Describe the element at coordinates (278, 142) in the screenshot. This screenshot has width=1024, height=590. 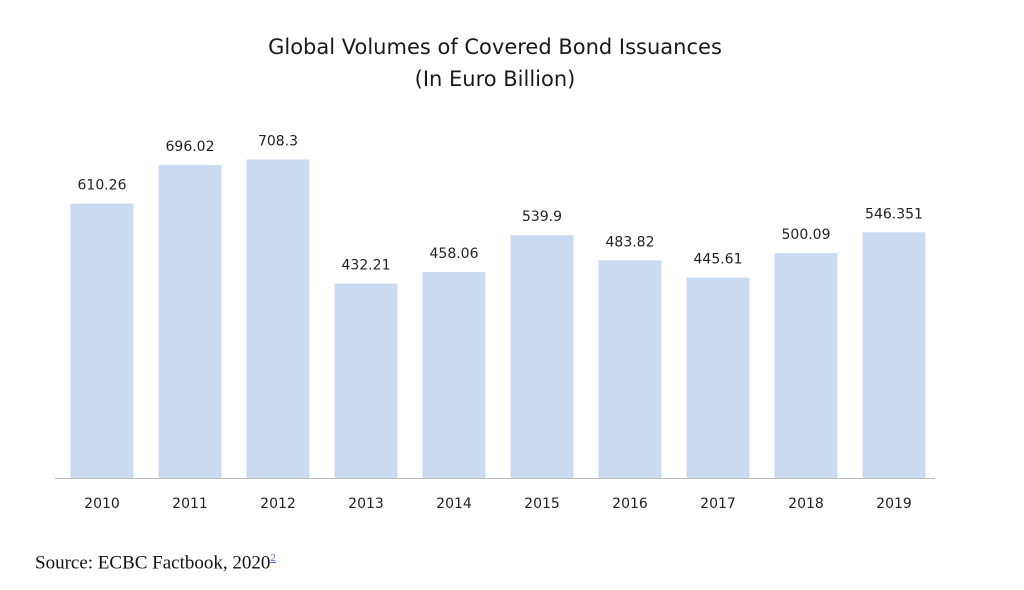
I see `data-label-2012: 708.3` at that location.